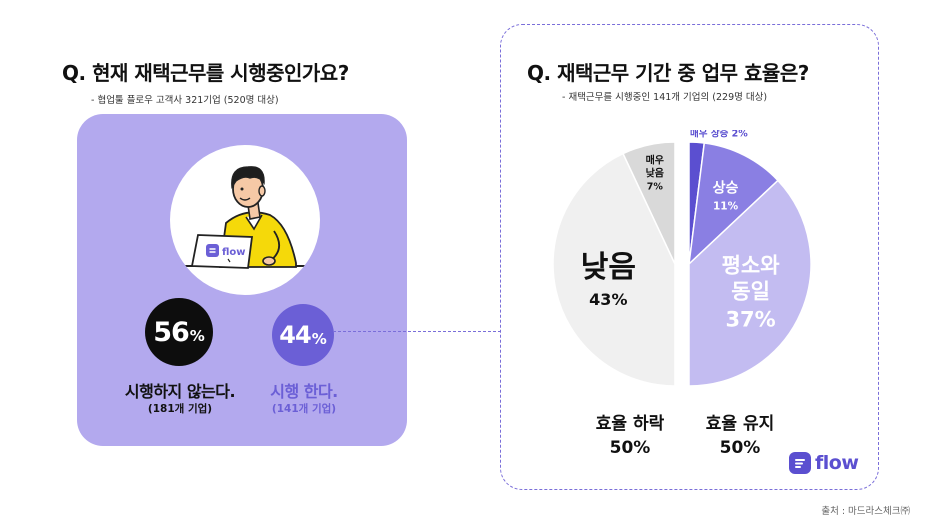  What do you see at coordinates (719, 134) in the screenshot?
I see `pie-label-0: 매우 상승 2%` at bounding box center [719, 134].